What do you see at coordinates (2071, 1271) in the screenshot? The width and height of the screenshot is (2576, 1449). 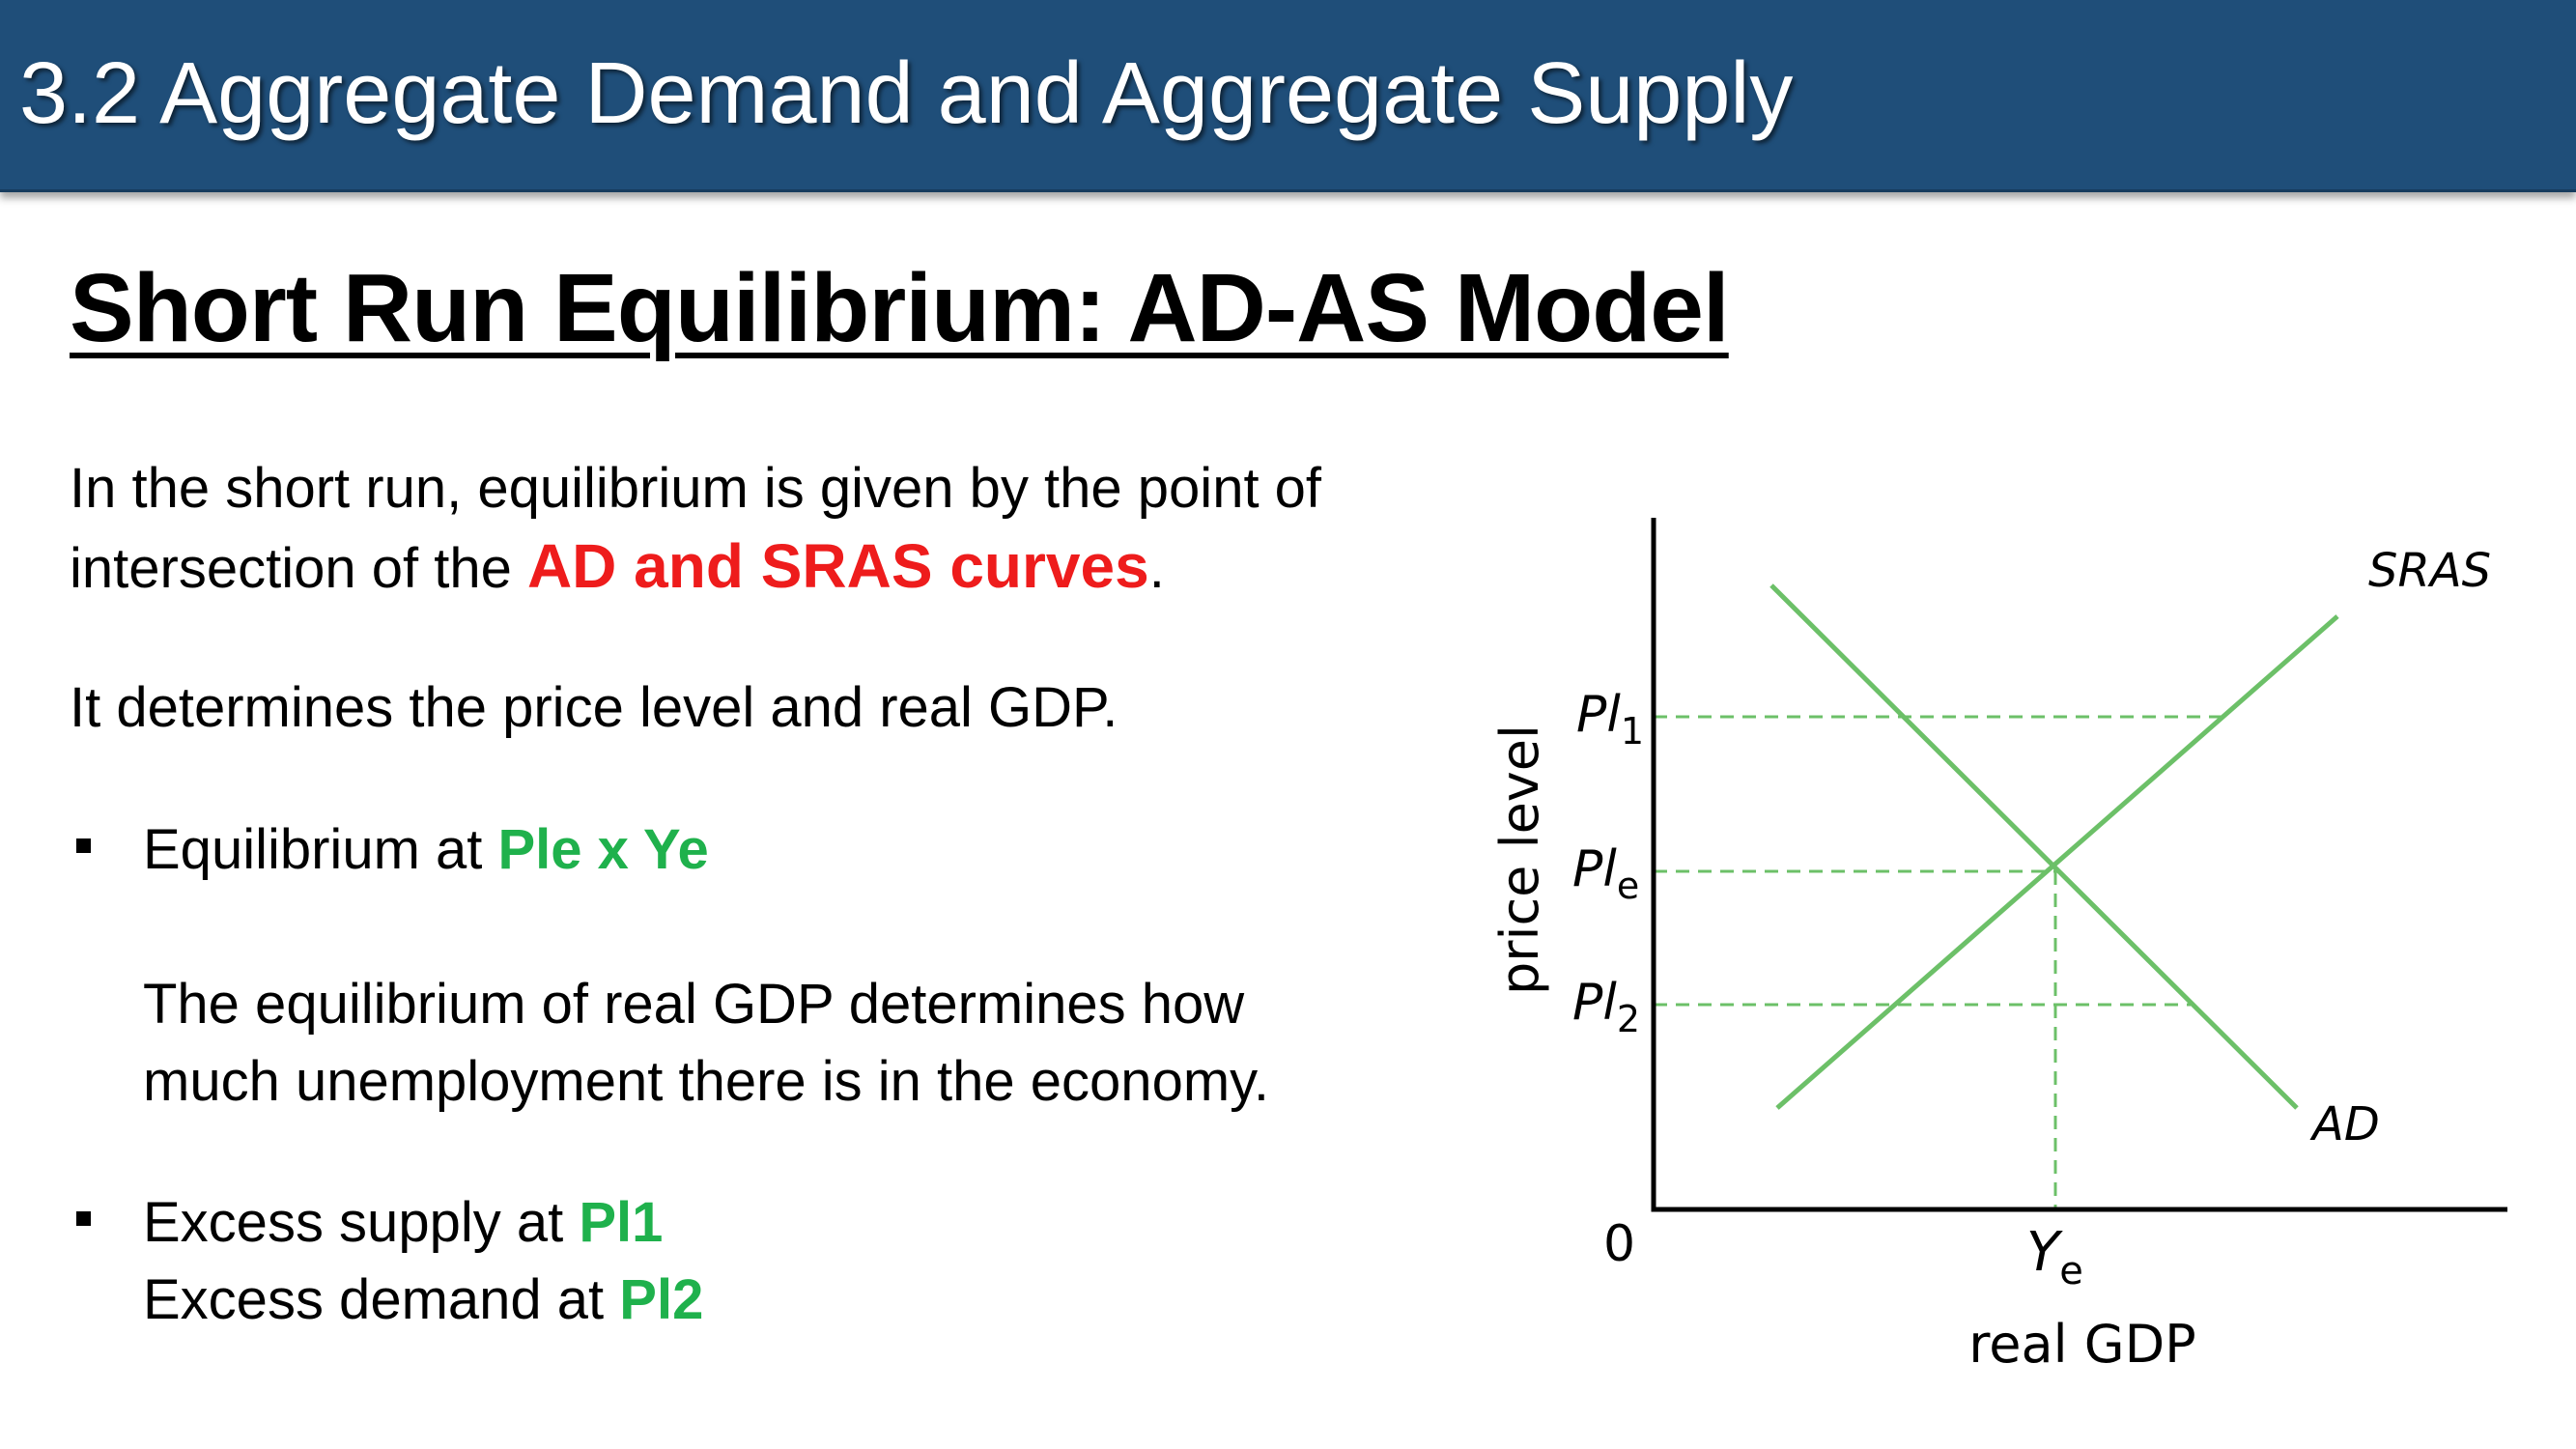 I see `ye-label-sub: e` at bounding box center [2071, 1271].